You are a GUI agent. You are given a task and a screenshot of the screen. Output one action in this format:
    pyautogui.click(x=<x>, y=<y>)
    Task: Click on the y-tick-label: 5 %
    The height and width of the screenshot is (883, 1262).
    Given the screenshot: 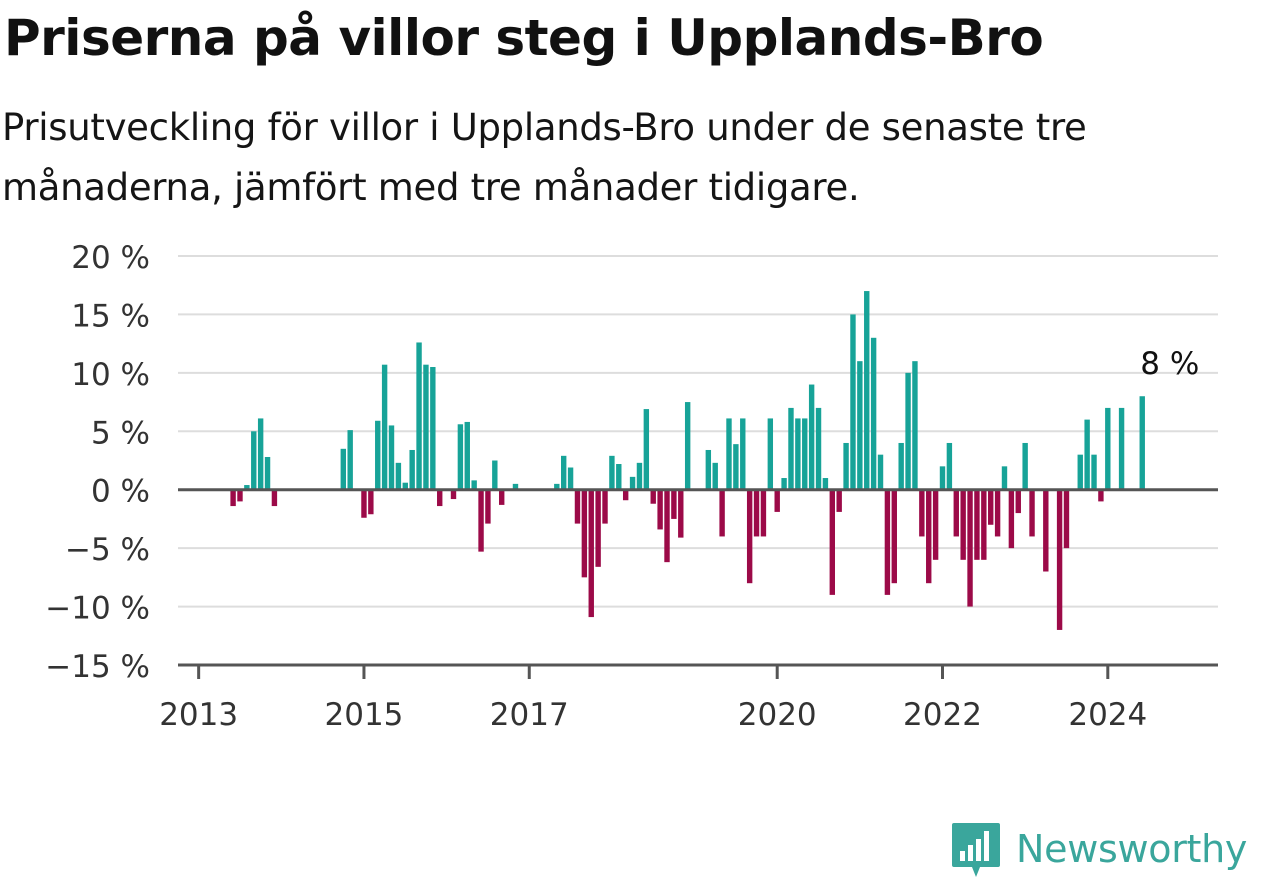 What is the action you would take?
    pyautogui.click(x=120, y=433)
    